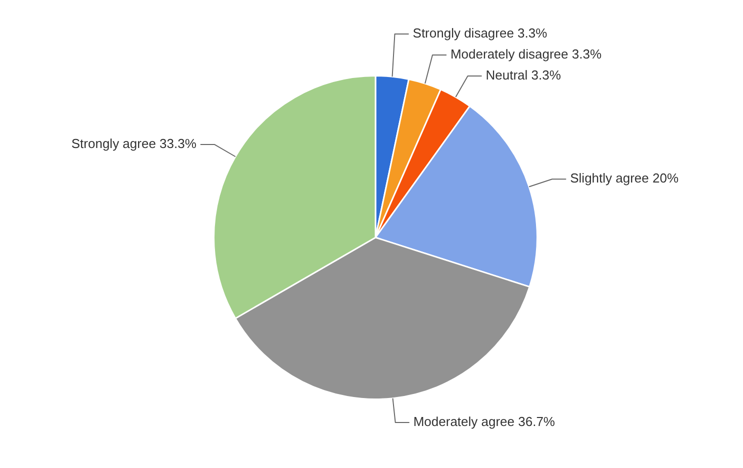  Describe the element at coordinates (624, 178) in the screenshot. I see `slice-label: Slightly agree 20%` at that location.